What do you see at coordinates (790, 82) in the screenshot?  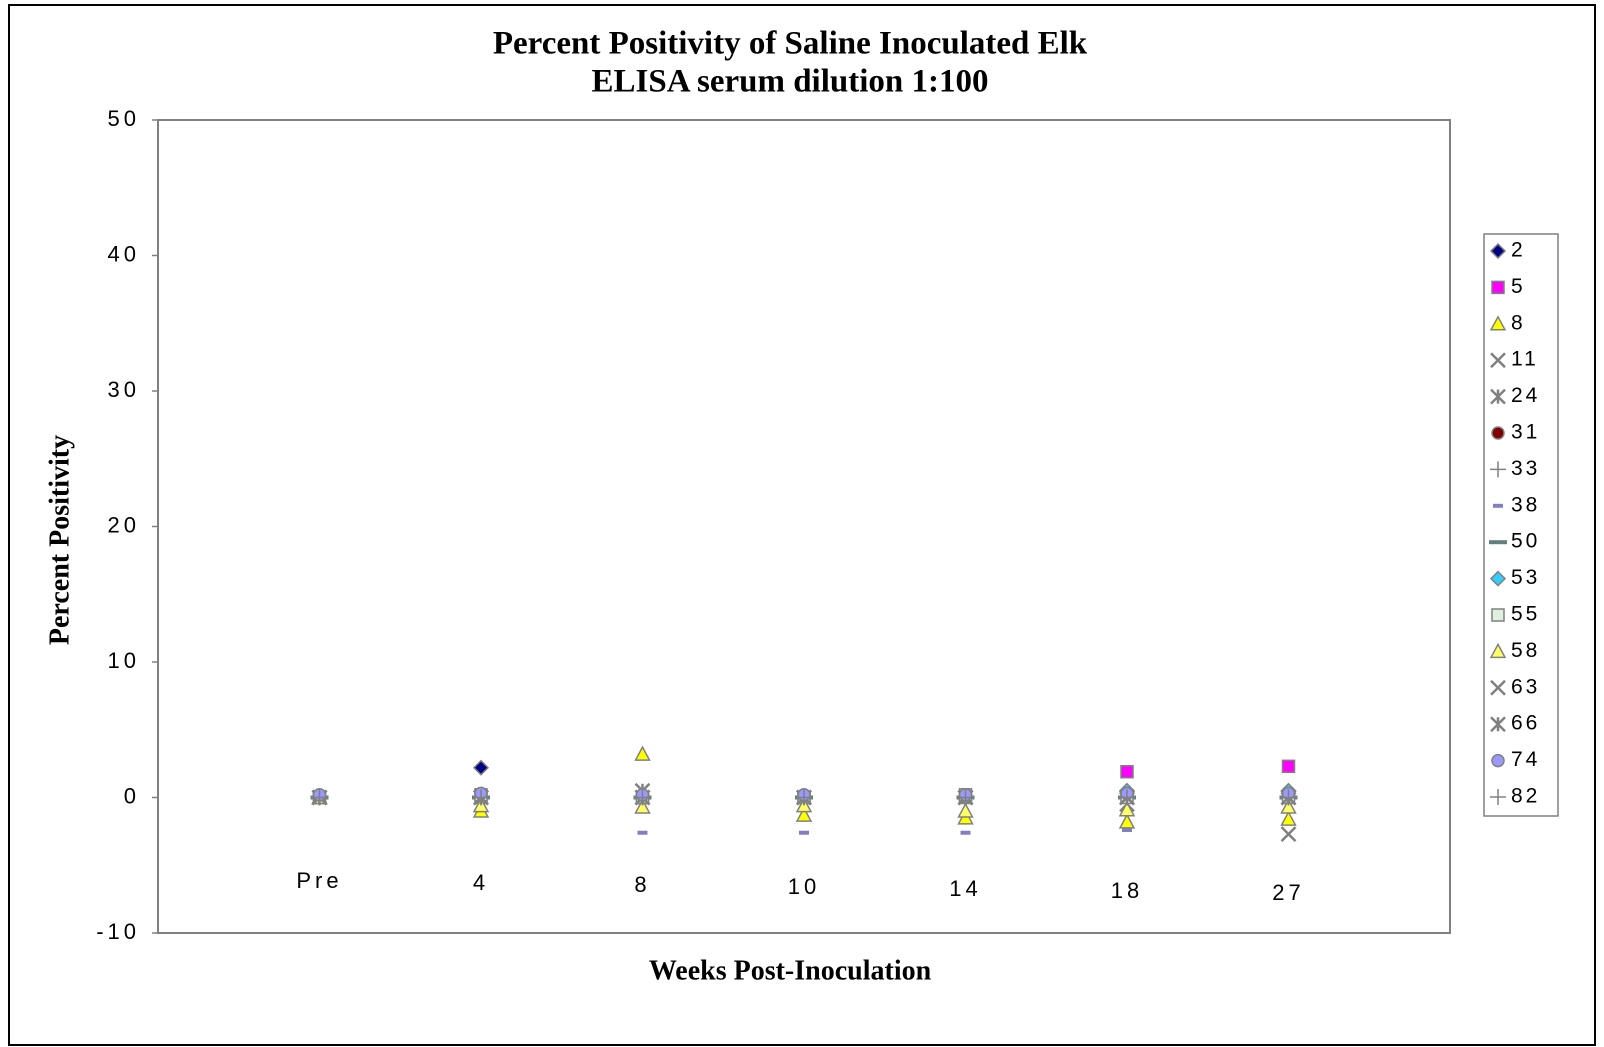 I see `chart-subtitle: ELISA serum dilution 1:100` at bounding box center [790, 82].